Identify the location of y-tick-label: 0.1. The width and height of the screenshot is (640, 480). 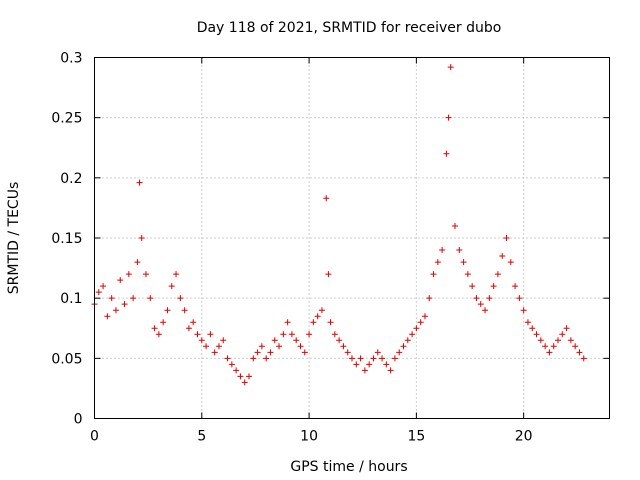
(71, 299).